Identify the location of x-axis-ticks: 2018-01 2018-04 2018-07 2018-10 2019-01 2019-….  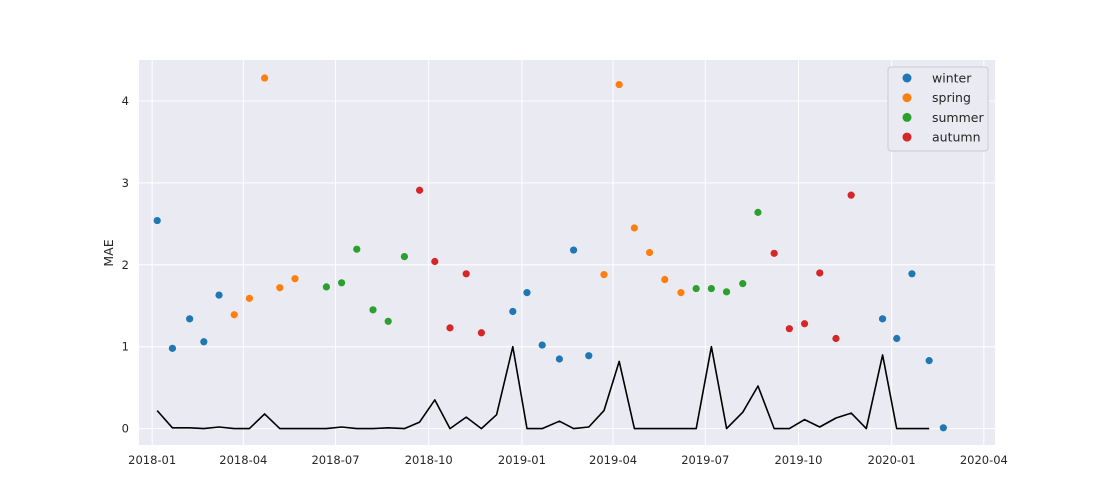
(568, 460).